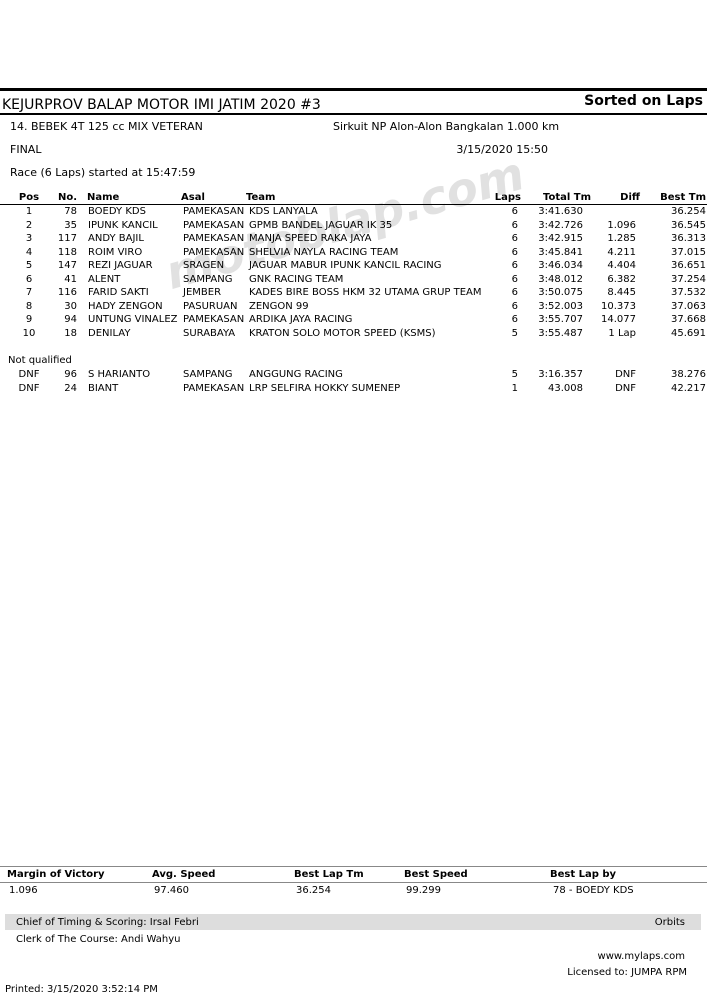 The image size is (707, 1000). What do you see at coordinates (688, 279) in the screenshot?
I see `best-time: 37.254` at bounding box center [688, 279].